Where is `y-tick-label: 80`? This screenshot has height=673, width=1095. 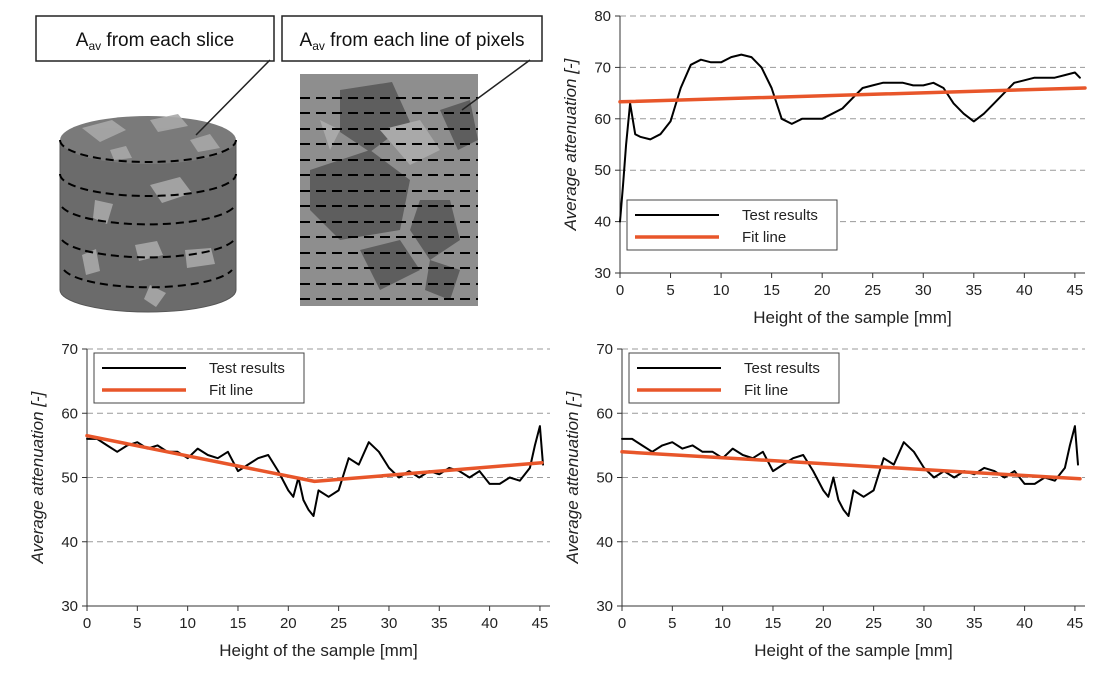 y-tick-label: 80 is located at coordinates (602, 16).